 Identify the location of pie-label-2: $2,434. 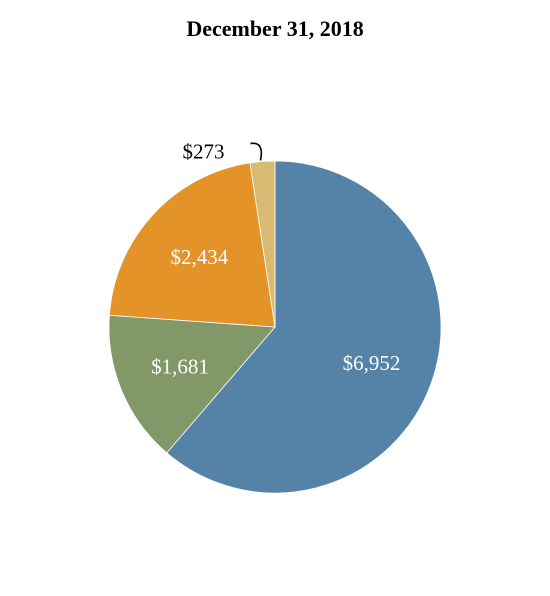
(199, 257).